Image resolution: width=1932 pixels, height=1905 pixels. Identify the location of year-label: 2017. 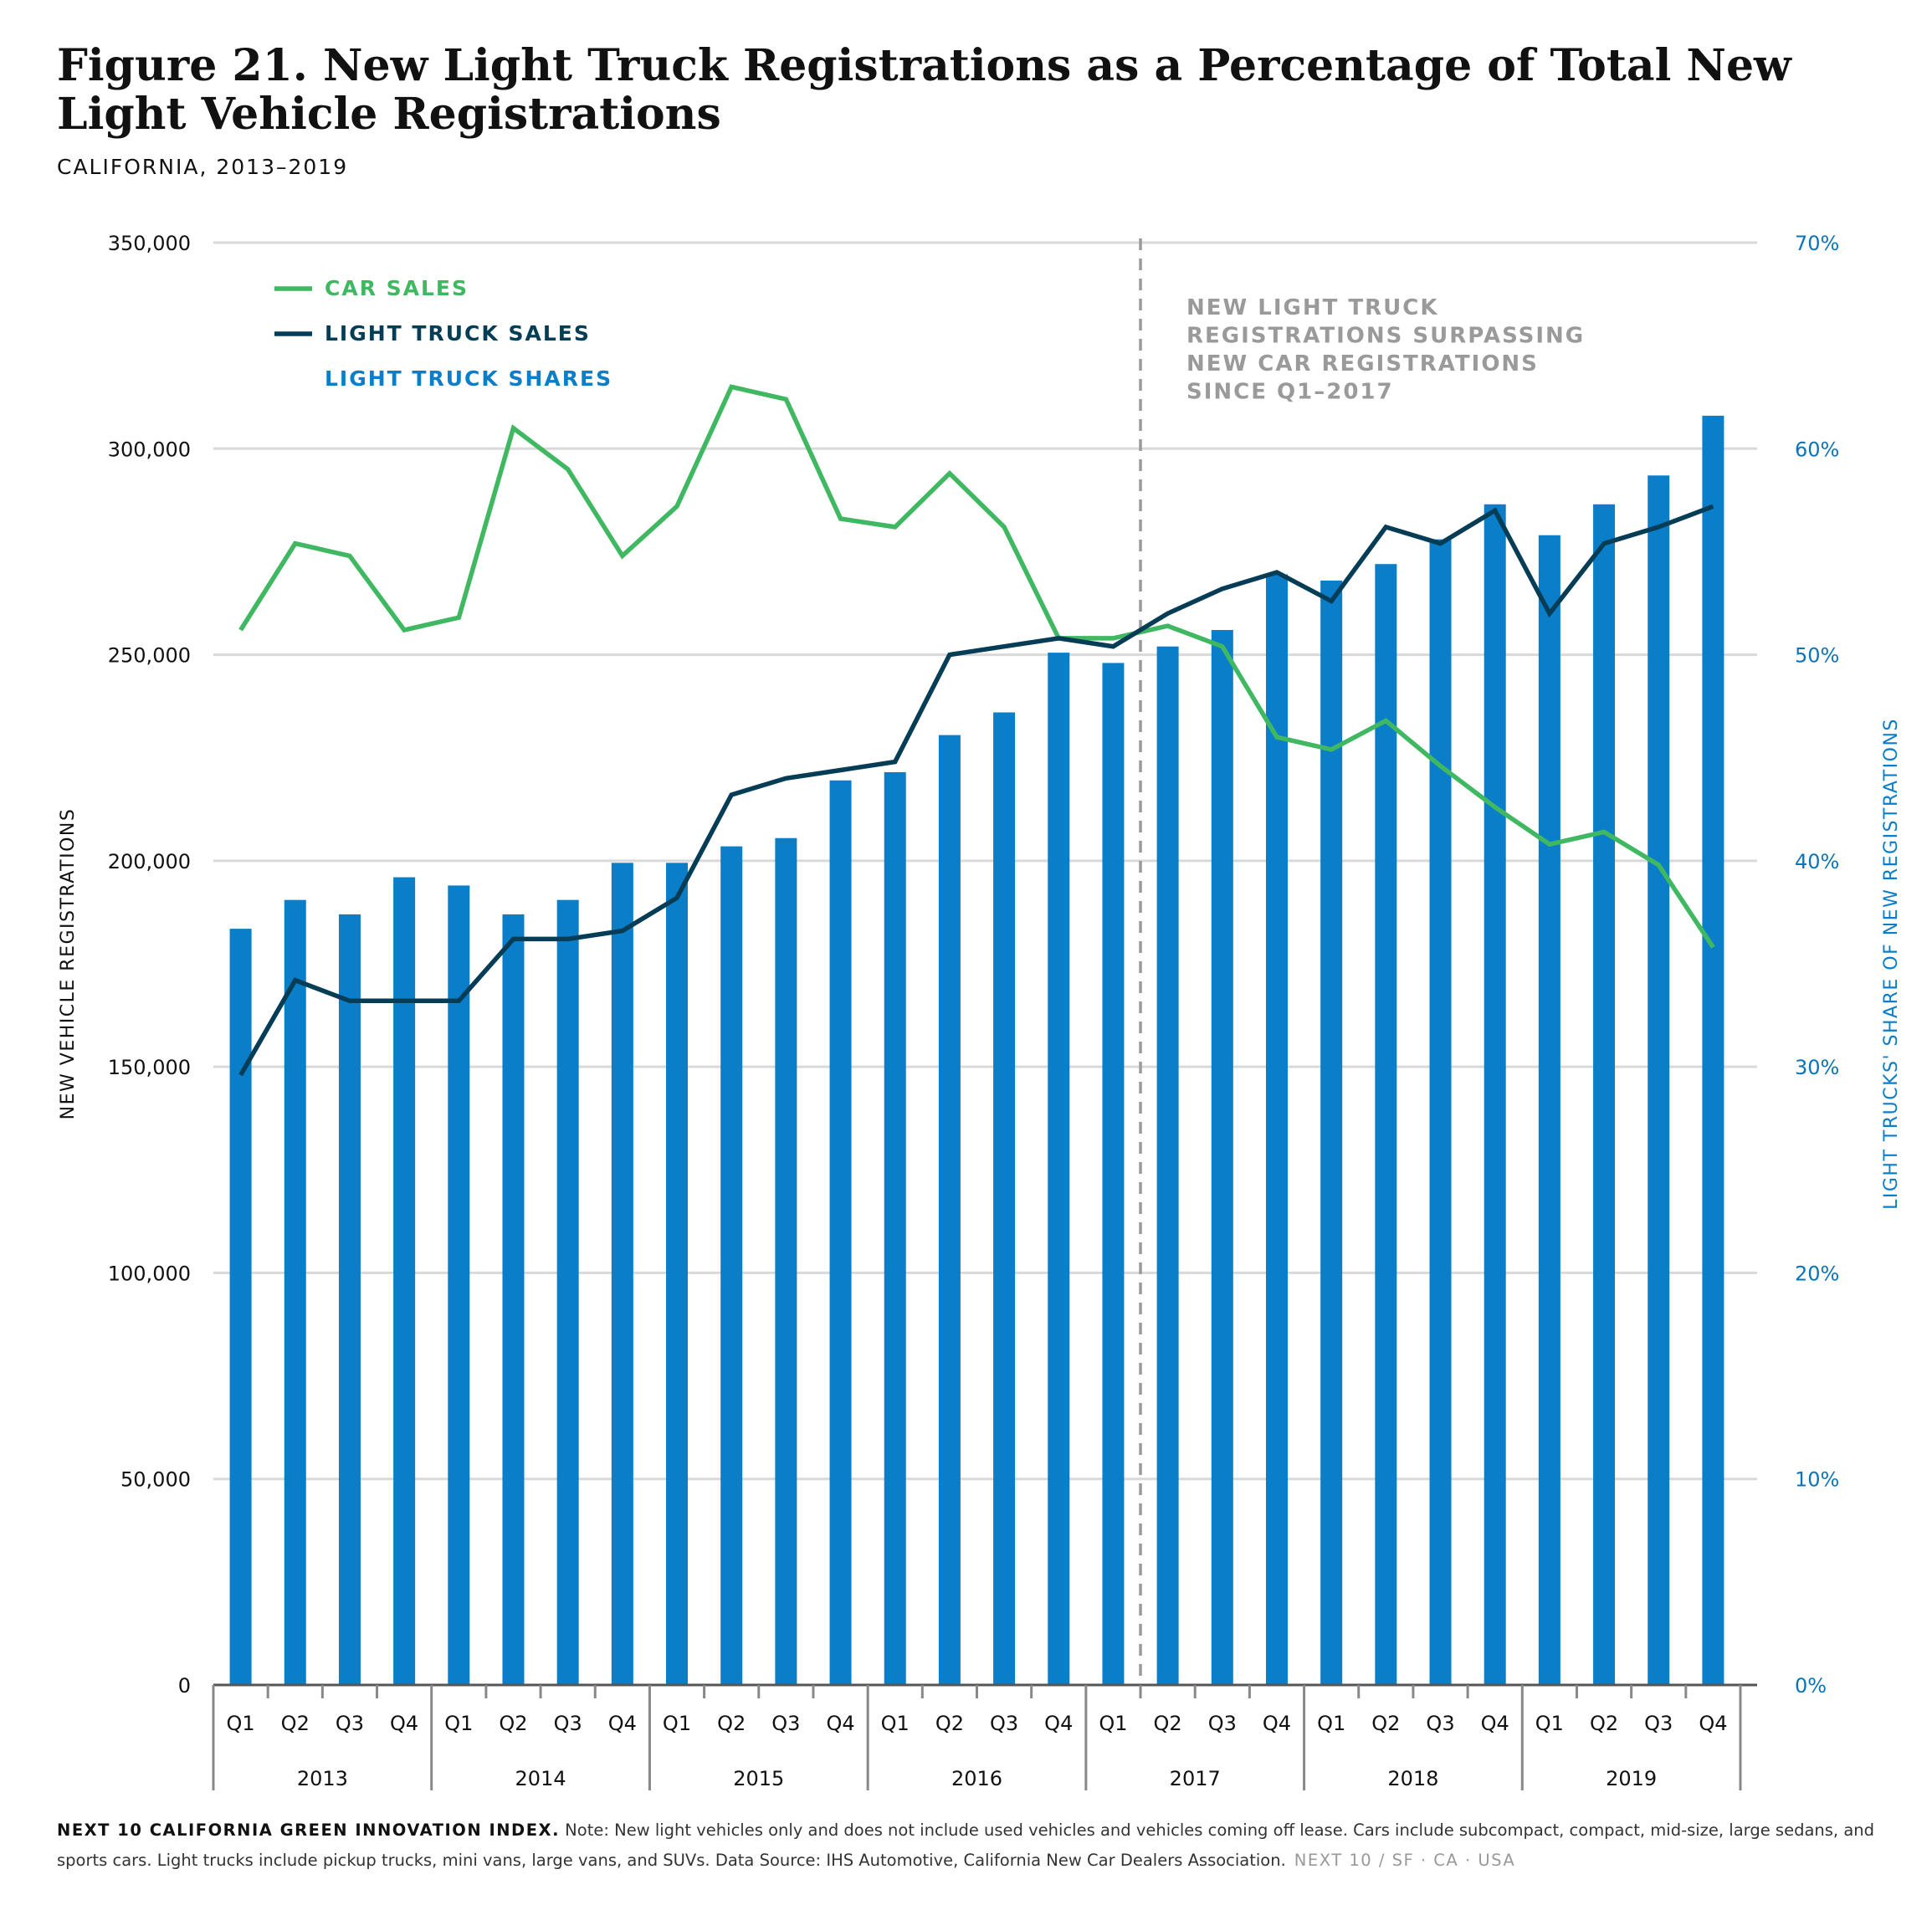
(1195, 1778).